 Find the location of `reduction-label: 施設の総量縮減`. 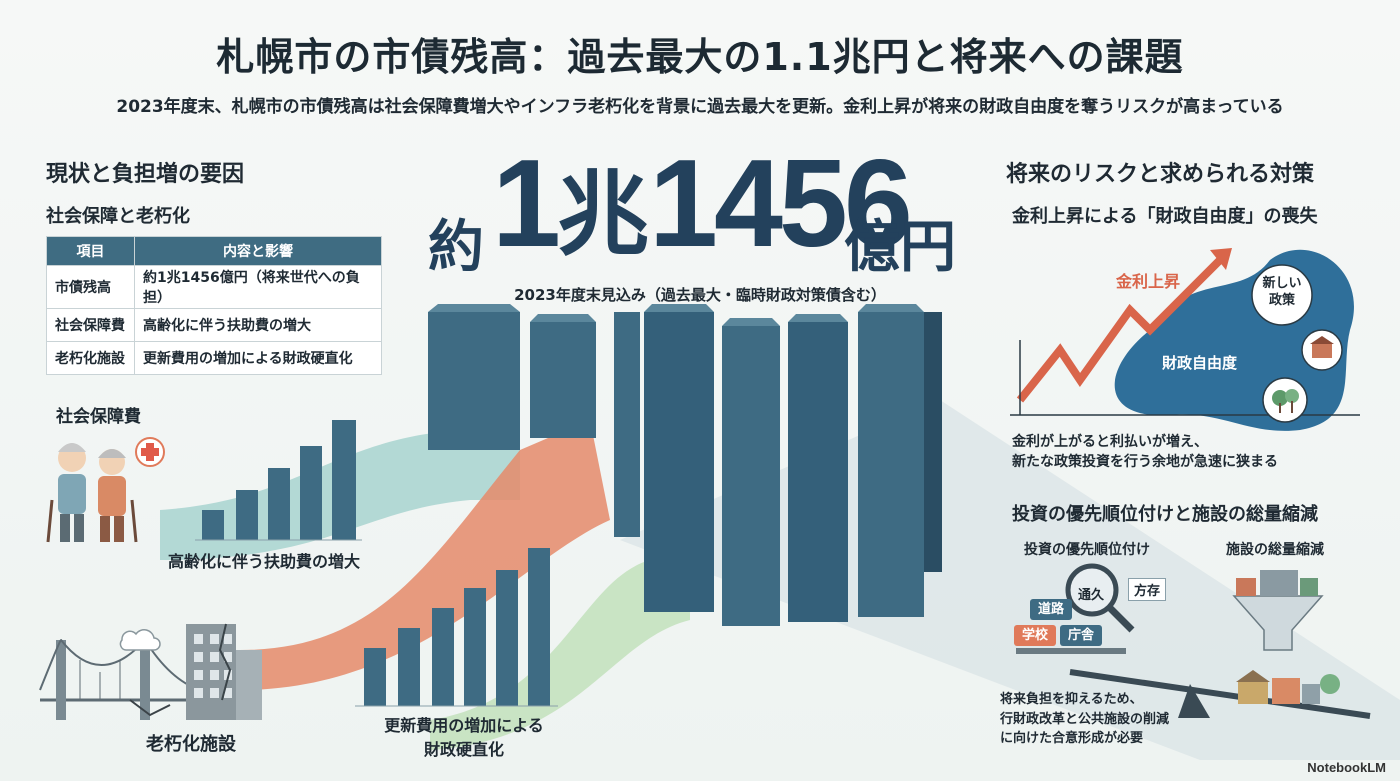

reduction-label: 施設の総量縮減 is located at coordinates (1275, 550).